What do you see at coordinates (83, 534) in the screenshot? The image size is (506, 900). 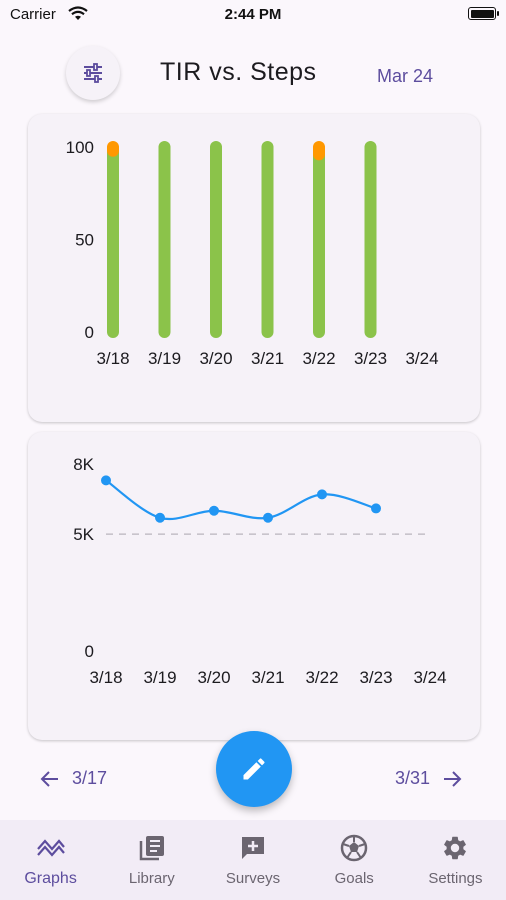 I see `y-tick-label: 5K` at bounding box center [83, 534].